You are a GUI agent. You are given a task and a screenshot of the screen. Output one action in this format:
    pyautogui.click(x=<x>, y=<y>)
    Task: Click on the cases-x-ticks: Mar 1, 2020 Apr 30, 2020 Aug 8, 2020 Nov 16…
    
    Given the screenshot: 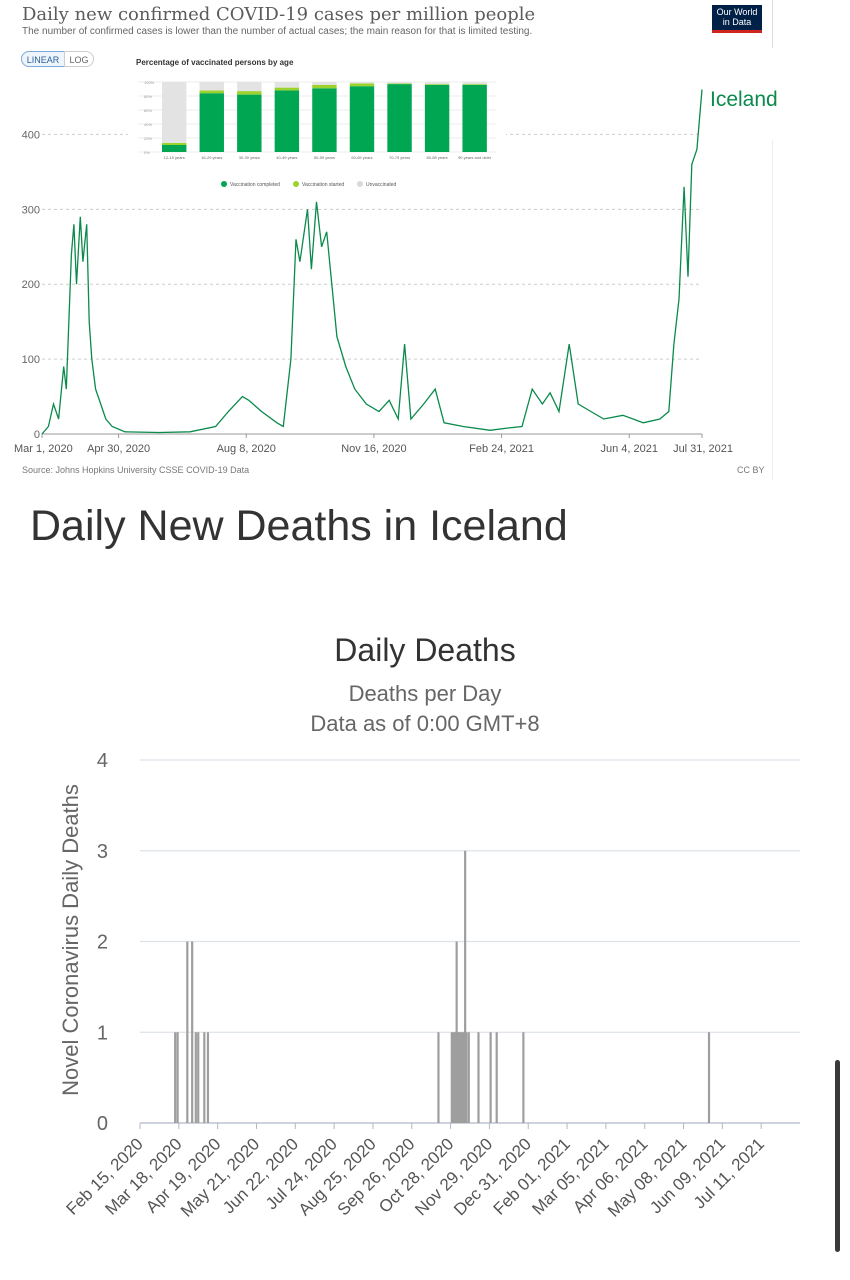 What is the action you would take?
    pyautogui.click(x=373, y=444)
    